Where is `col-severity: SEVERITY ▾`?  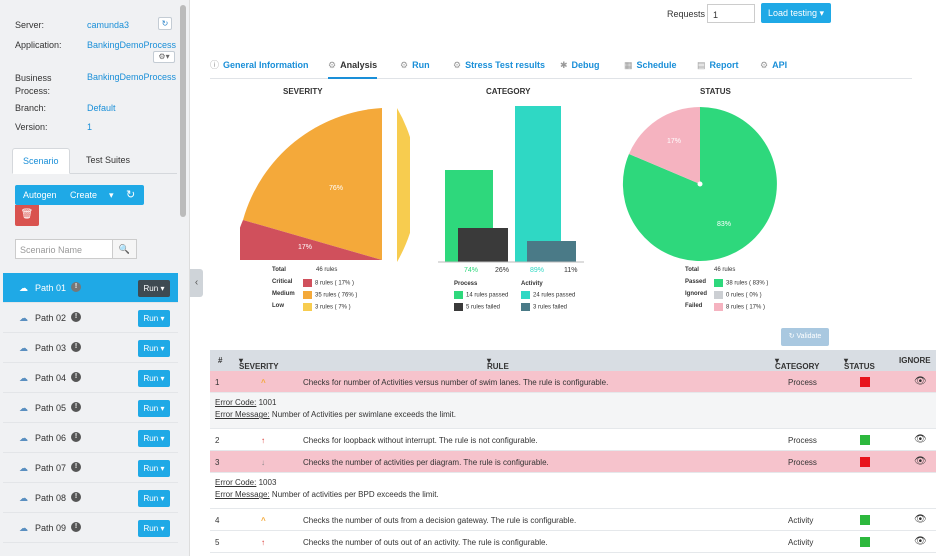 col-severity: SEVERITY ▾ is located at coordinates (259, 363).